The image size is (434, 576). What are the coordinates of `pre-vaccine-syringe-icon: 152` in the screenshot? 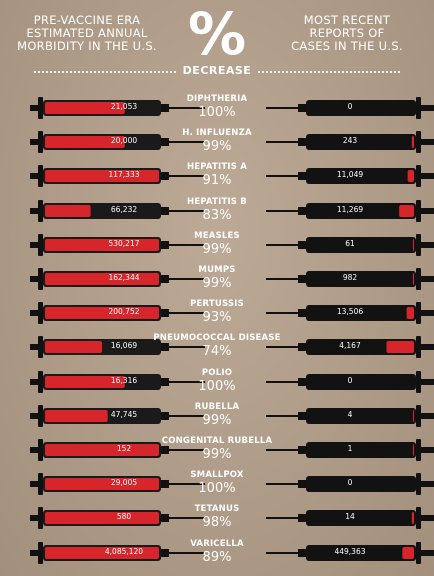 It's located at (118, 450).